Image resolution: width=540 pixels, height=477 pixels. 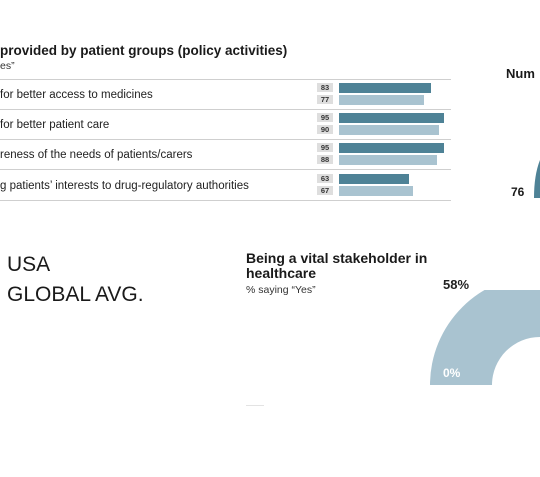 What do you see at coordinates (255, 405) in the screenshot?
I see `divider` at bounding box center [255, 405].